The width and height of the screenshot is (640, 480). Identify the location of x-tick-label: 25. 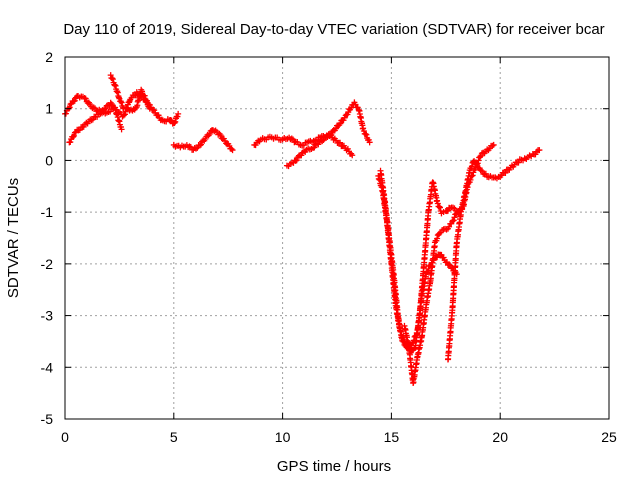
(609, 437).